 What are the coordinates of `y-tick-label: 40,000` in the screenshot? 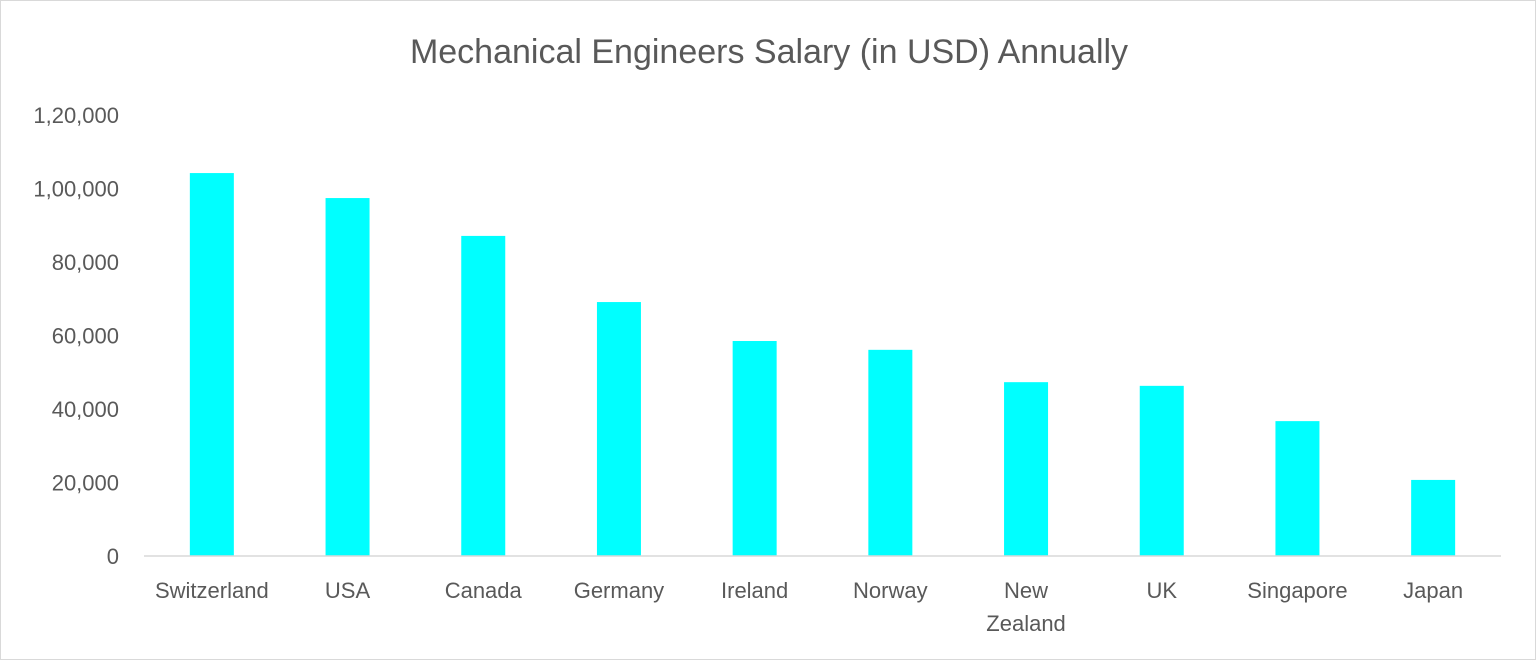 It's located at (85, 409).